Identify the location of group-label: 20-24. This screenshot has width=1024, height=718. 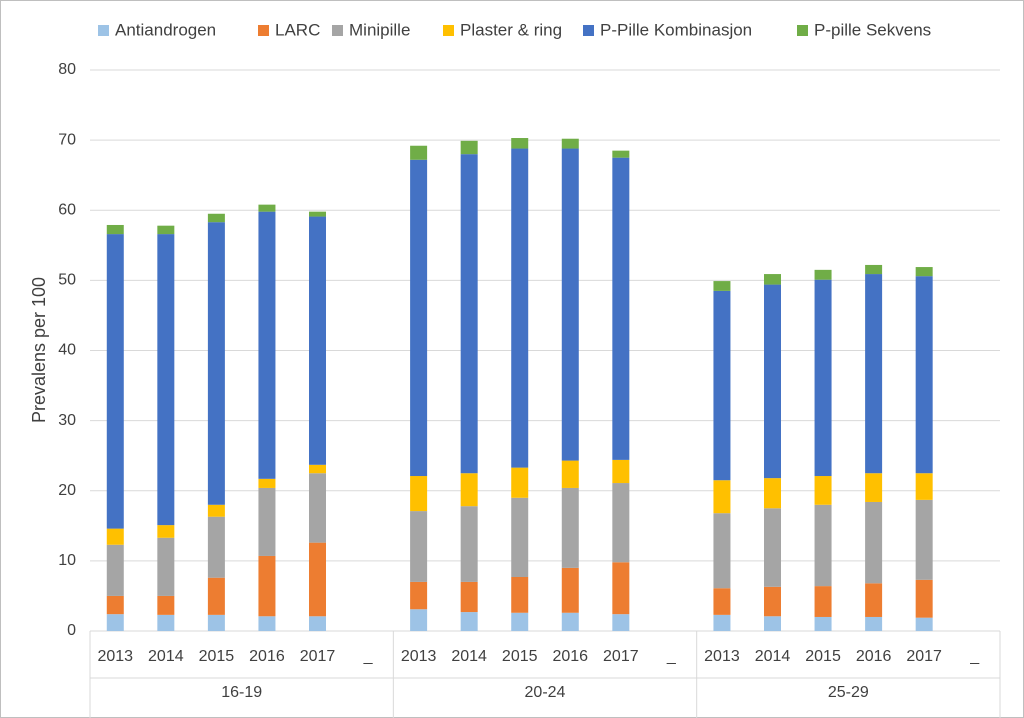
(545, 692).